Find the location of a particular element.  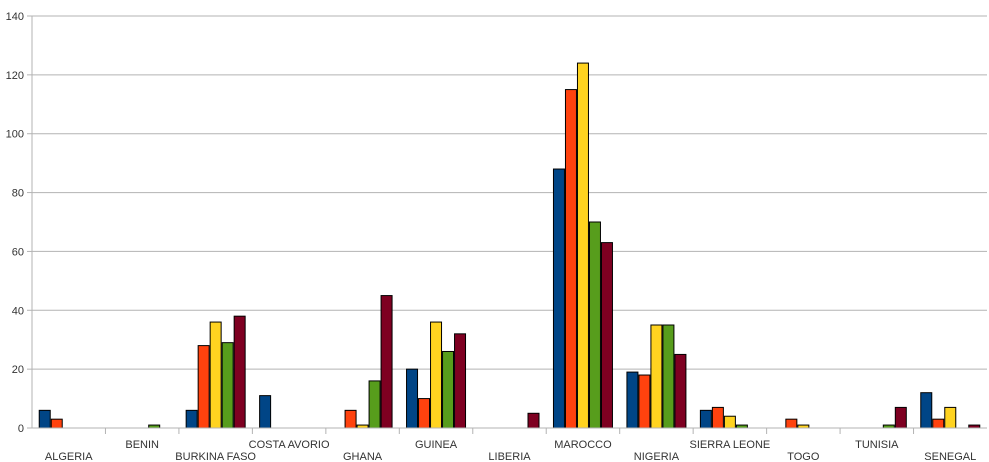

x-tick-label: TUNISIA is located at coordinates (877, 445).